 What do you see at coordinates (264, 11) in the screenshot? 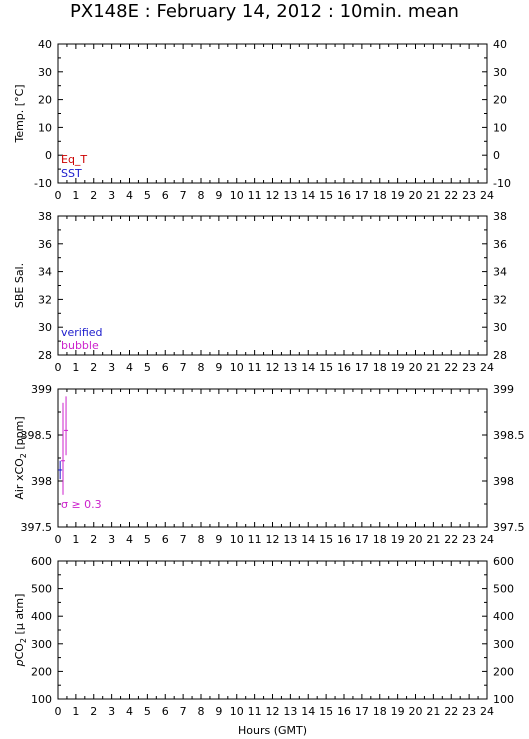
I see `chart-title: PX148E : February 14, 2012 : 10min. mean` at bounding box center [264, 11].